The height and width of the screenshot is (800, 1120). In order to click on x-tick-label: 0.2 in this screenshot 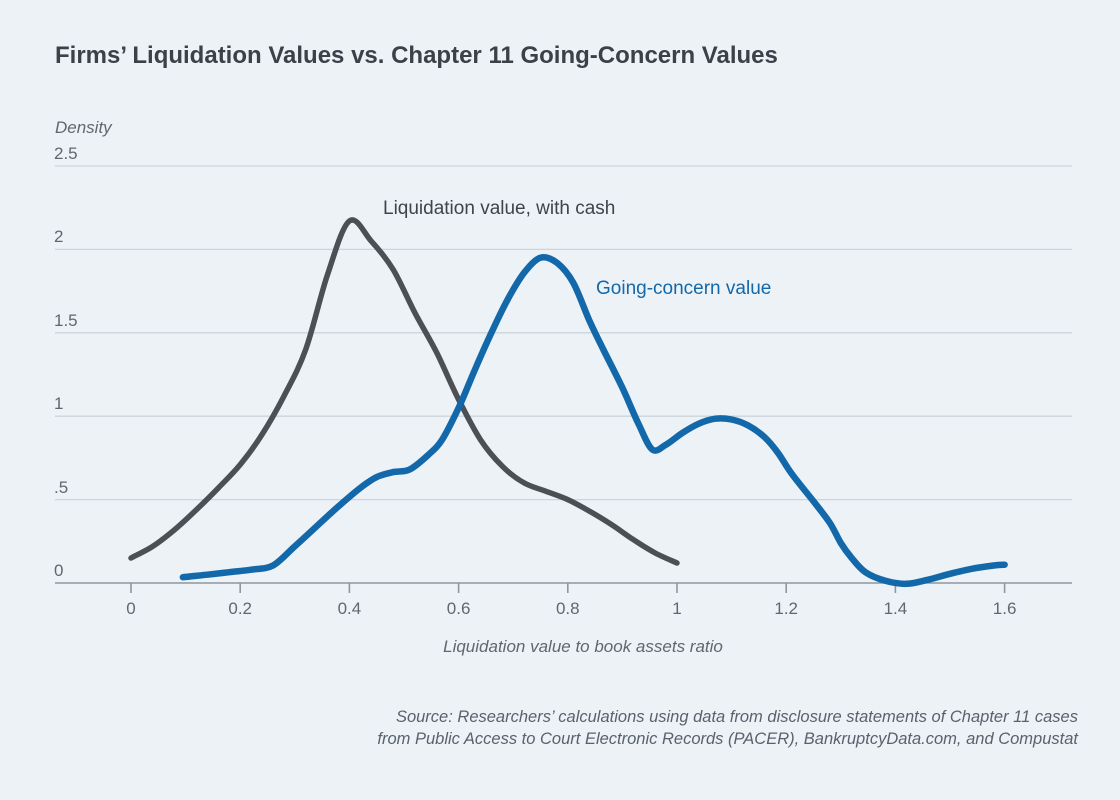, I will do `click(240, 608)`.